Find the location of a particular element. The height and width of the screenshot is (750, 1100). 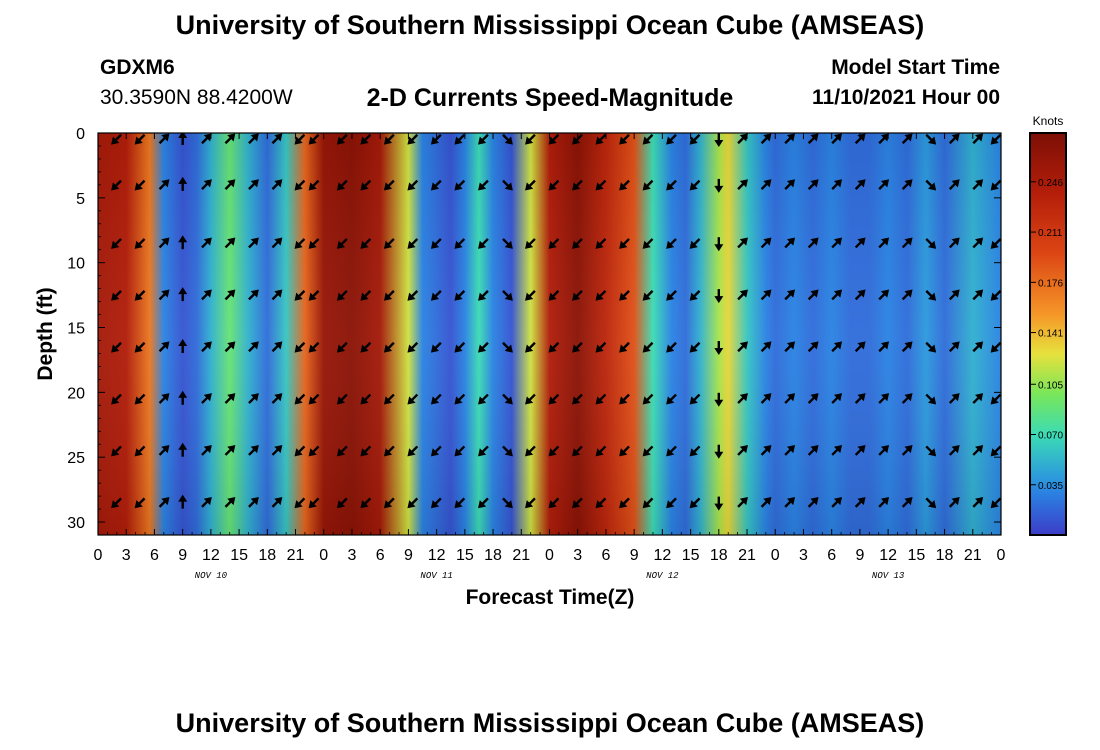

chart-subtitle: 2-D Currents Speed-Magnitude is located at coordinates (550, 98).